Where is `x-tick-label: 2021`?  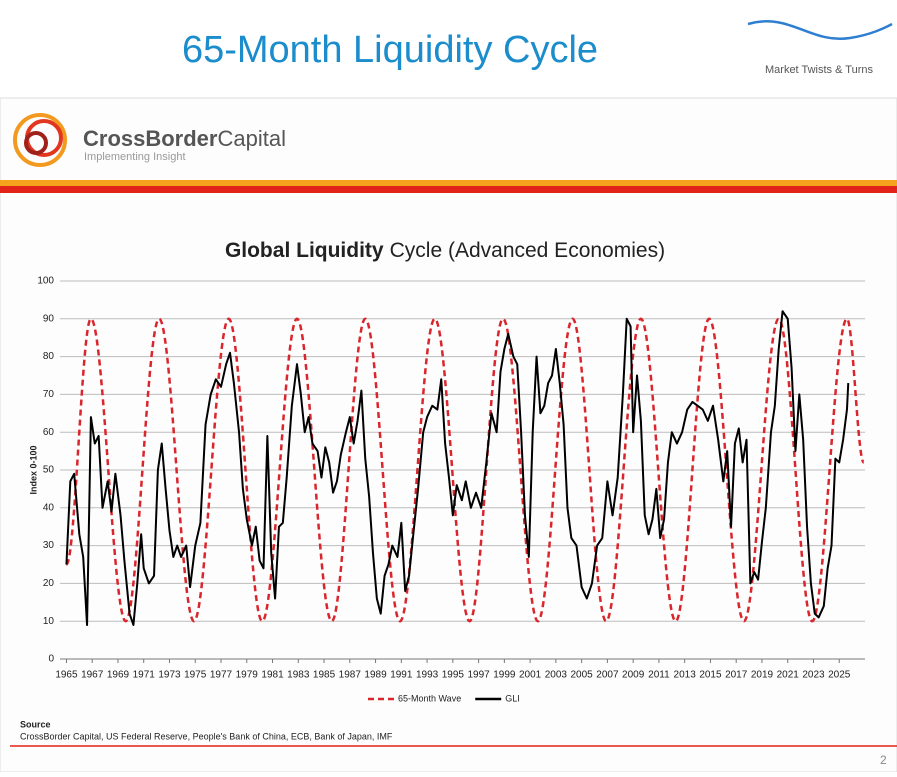 x-tick-label: 2021 is located at coordinates (788, 675).